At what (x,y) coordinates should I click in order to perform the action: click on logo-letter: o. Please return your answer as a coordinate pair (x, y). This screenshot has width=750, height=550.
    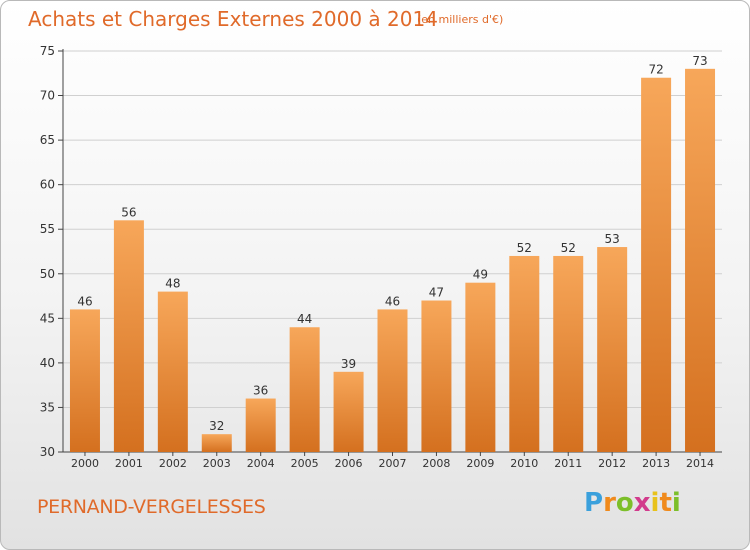
    Looking at the image, I should click on (624, 503).